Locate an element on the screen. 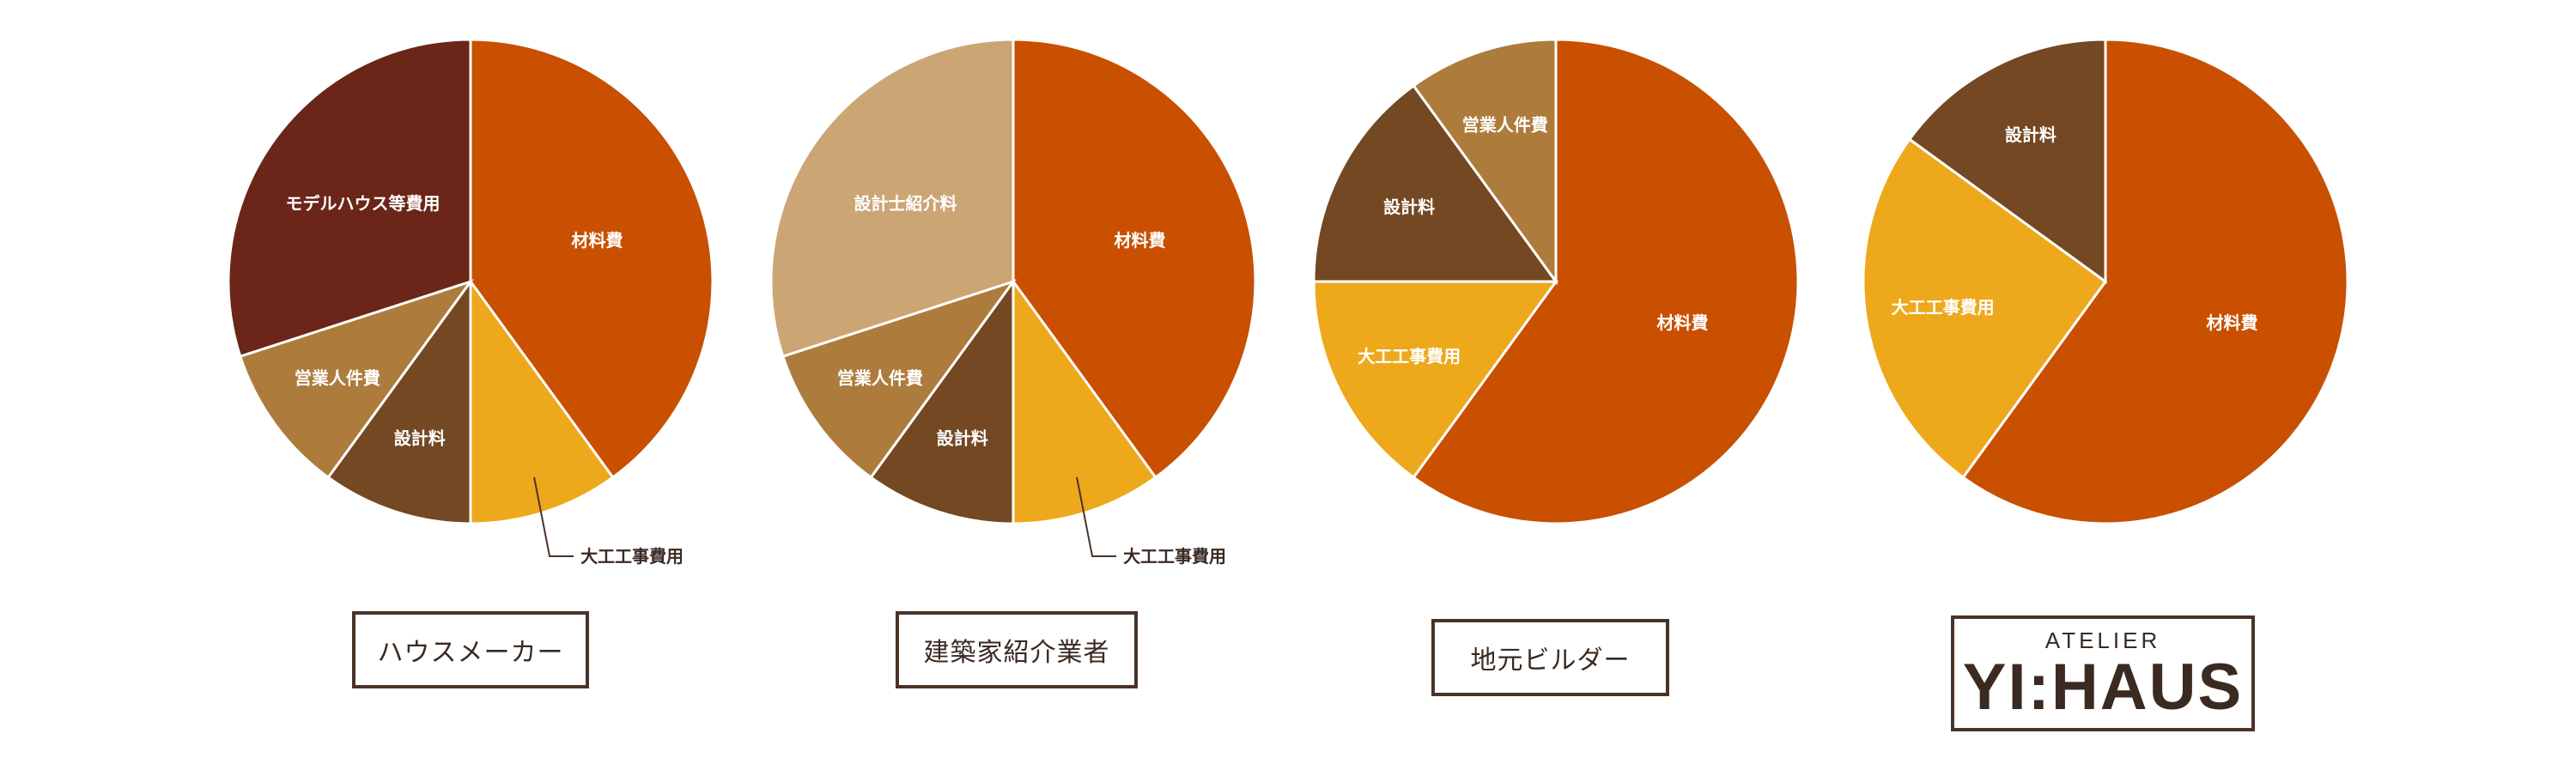 The width and height of the screenshot is (2576, 764). atelier-yihaus-logo: ATELIER YI:HAUS is located at coordinates (2103, 673).